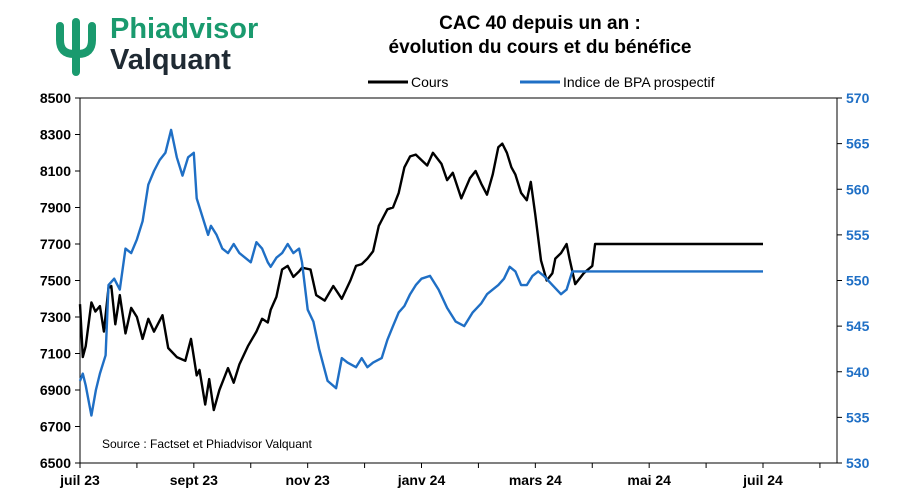  Describe the element at coordinates (55, 463) in the screenshot. I see `y-left-tick-label: 6500` at that location.